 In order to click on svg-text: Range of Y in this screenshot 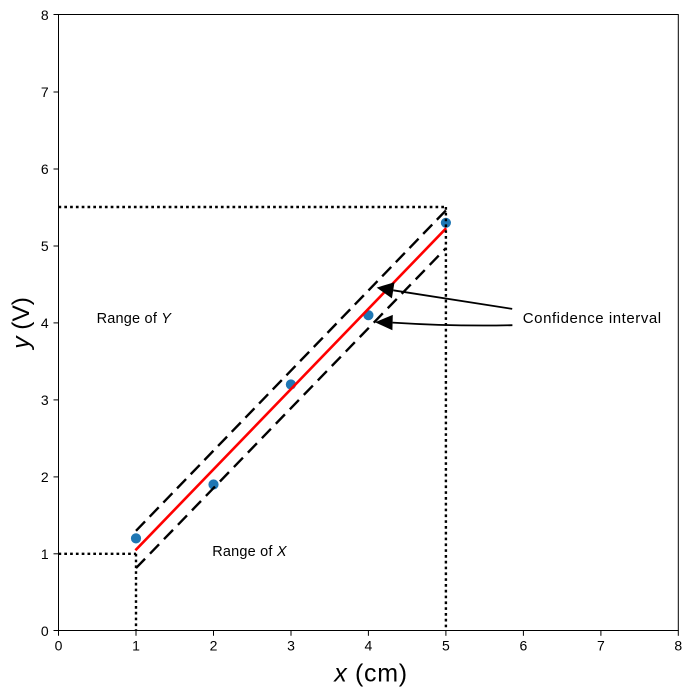, I will do `click(135, 319)`.